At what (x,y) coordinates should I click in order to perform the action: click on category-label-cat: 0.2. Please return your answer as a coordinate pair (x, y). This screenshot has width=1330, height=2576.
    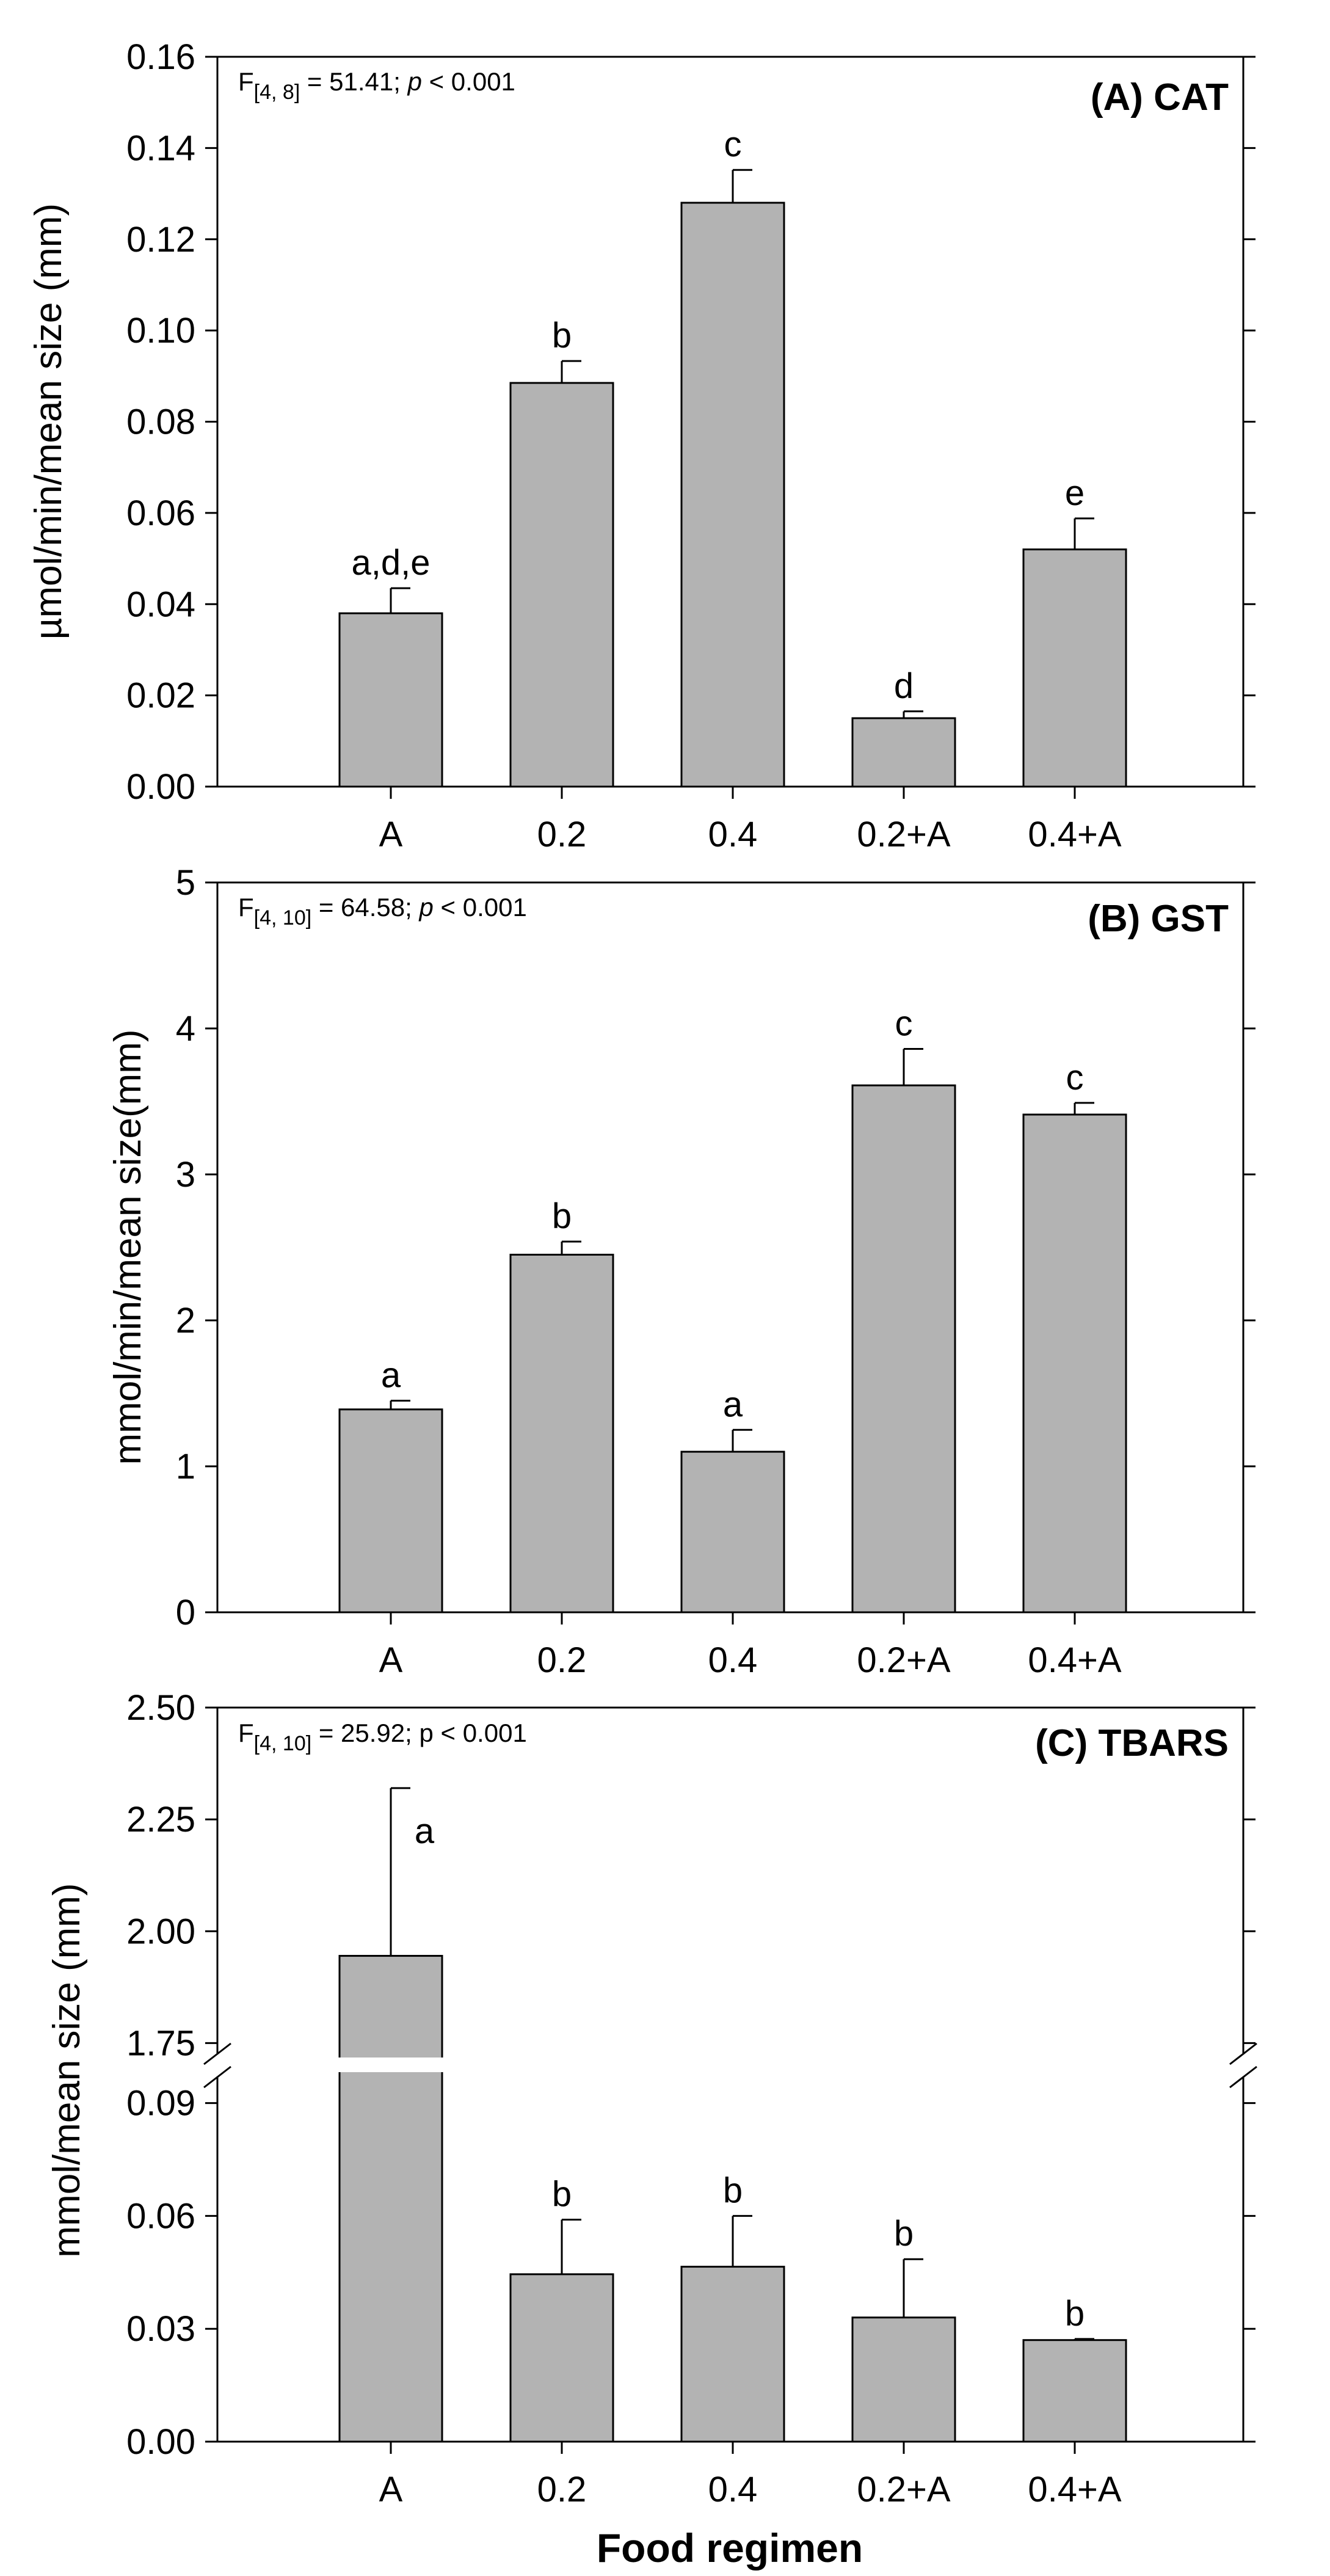
    Looking at the image, I should click on (562, 835).